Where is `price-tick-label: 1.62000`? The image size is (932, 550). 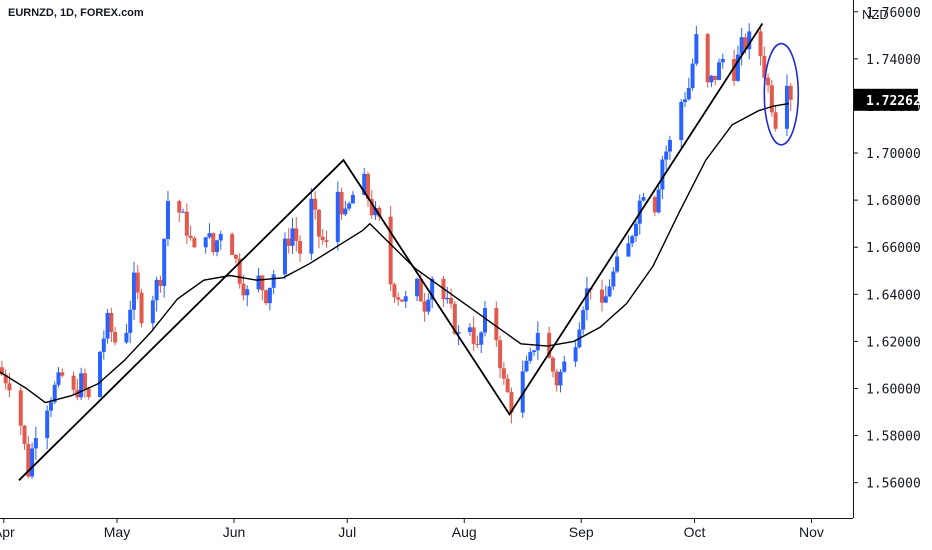 price-tick-label: 1.62000 is located at coordinates (893, 342).